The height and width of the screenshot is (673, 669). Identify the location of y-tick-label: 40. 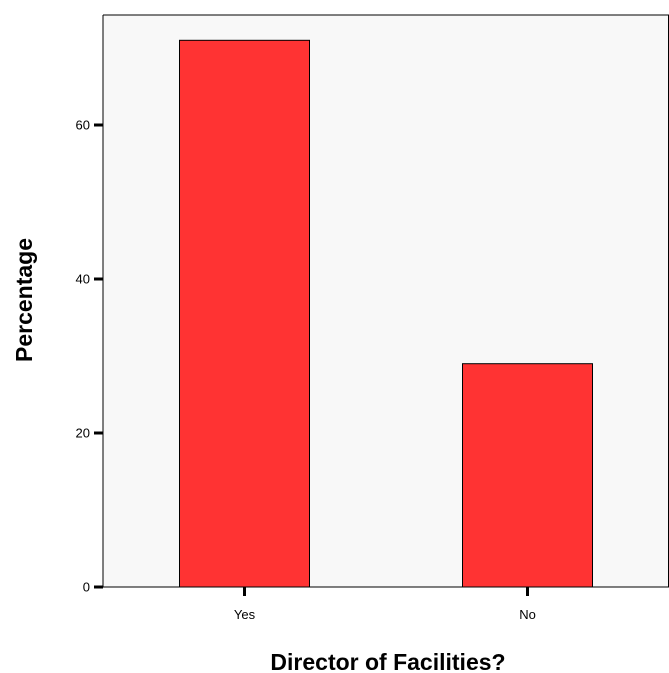
(83, 279).